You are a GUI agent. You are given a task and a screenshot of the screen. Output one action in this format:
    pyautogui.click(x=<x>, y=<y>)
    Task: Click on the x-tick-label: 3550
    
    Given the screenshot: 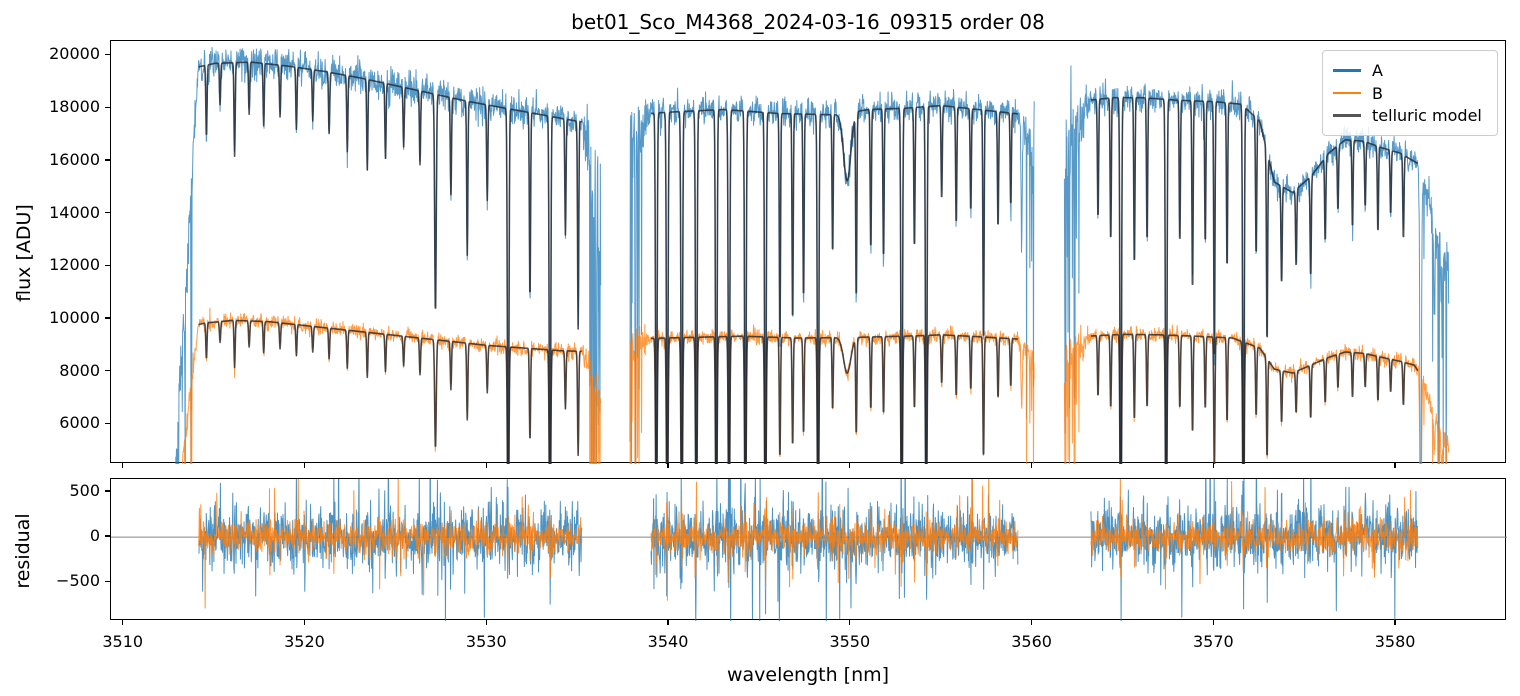 What is the action you would take?
    pyautogui.click(x=850, y=641)
    